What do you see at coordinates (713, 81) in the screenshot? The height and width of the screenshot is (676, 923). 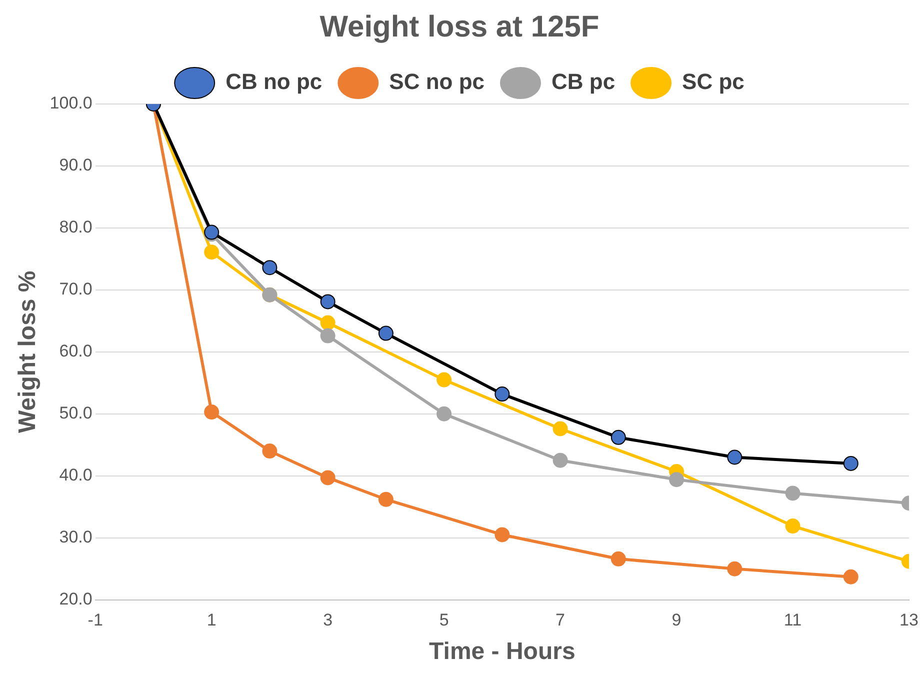 I see `legend-label: SC pc` at bounding box center [713, 81].